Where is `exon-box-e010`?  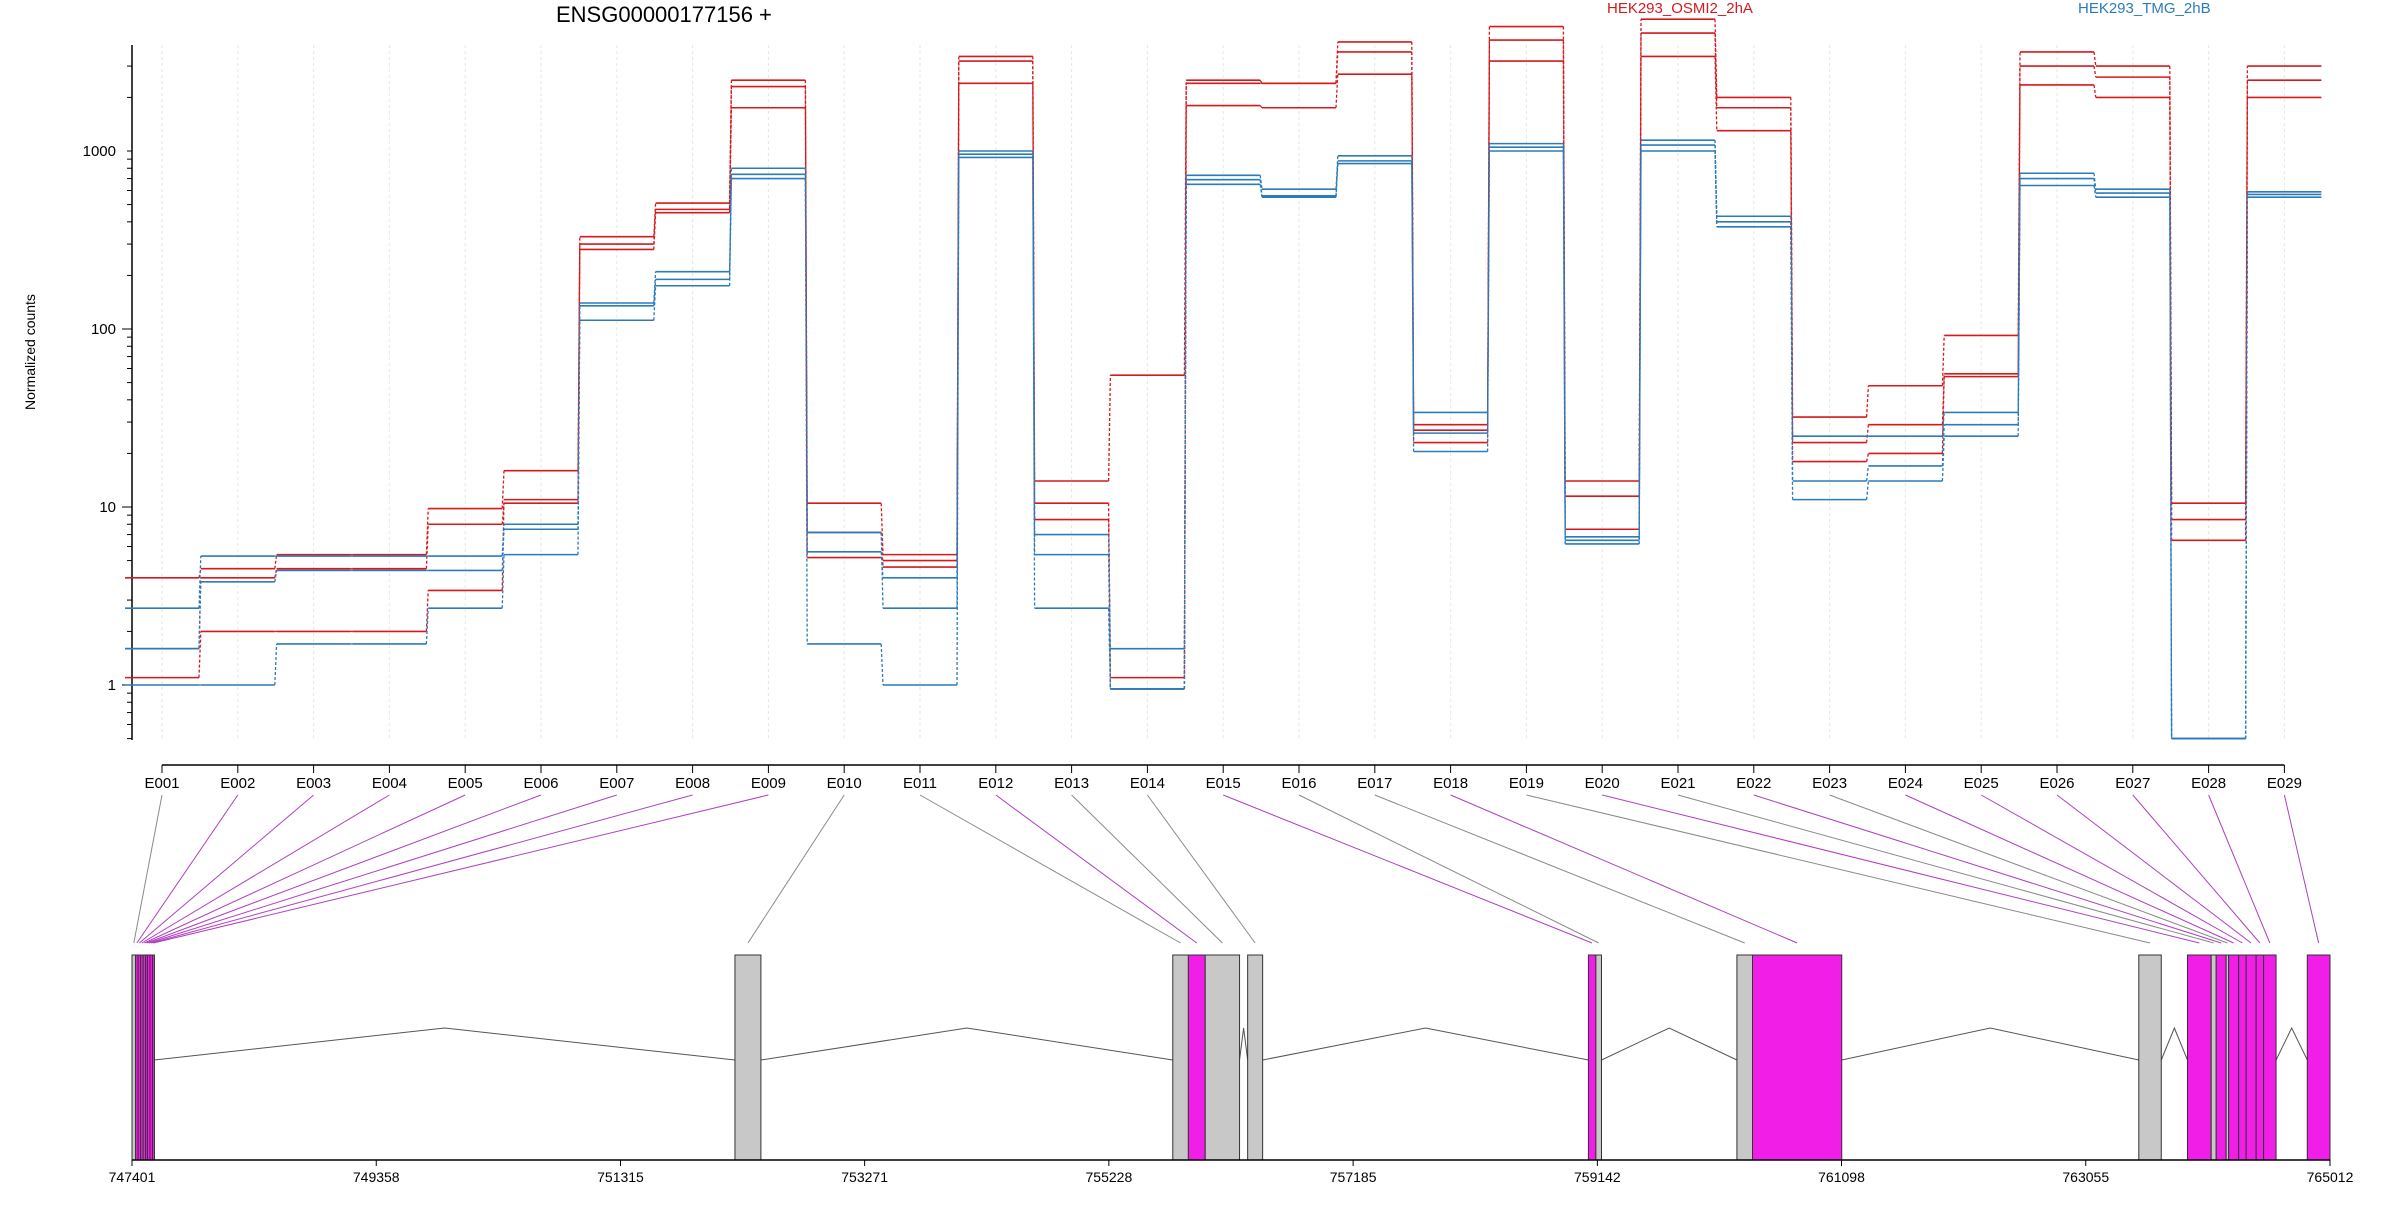
exon-box-e010 is located at coordinates (748, 1057).